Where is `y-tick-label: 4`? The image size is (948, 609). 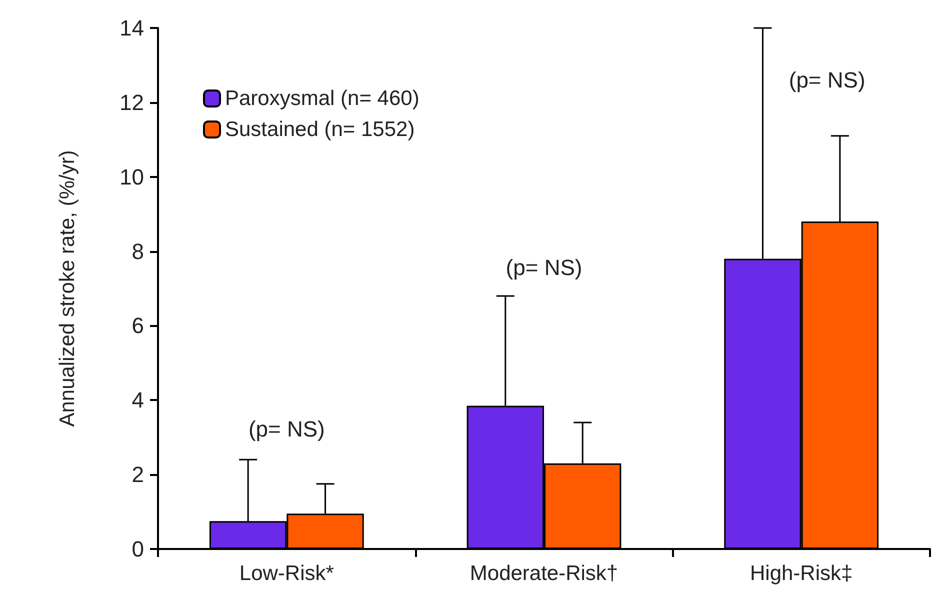
y-tick-label: 4 is located at coordinates (138, 400).